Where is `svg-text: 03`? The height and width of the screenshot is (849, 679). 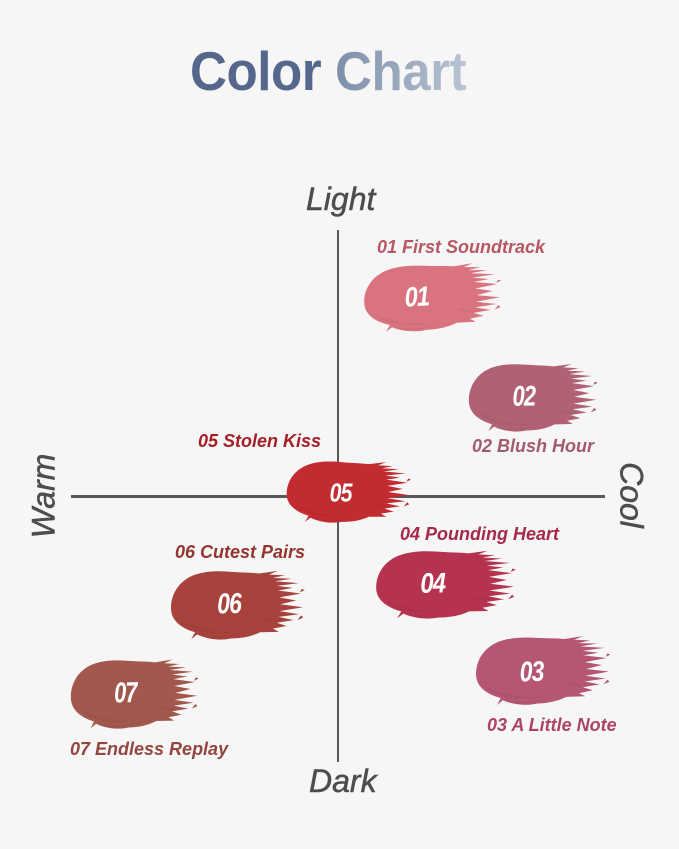
svg-text: 03 is located at coordinates (532, 671).